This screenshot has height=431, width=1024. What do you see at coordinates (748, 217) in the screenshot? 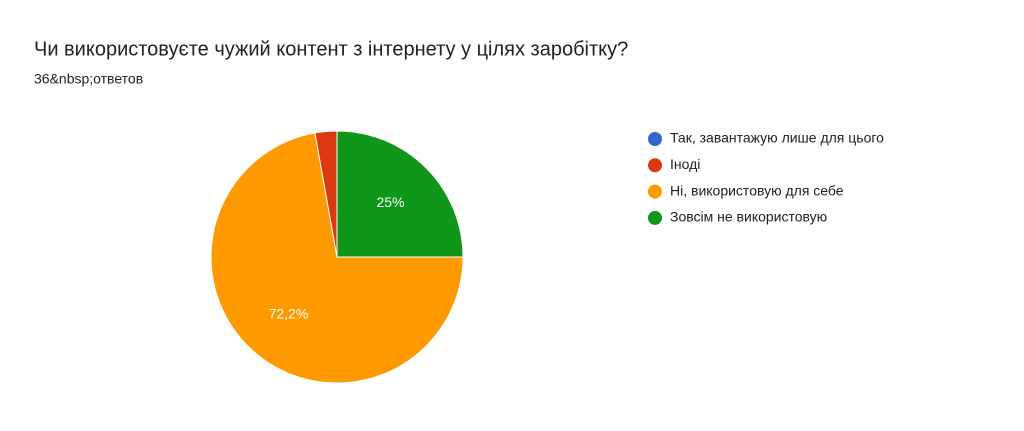
I see `legend-label: Зовсім не використовую` at bounding box center [748, 217].